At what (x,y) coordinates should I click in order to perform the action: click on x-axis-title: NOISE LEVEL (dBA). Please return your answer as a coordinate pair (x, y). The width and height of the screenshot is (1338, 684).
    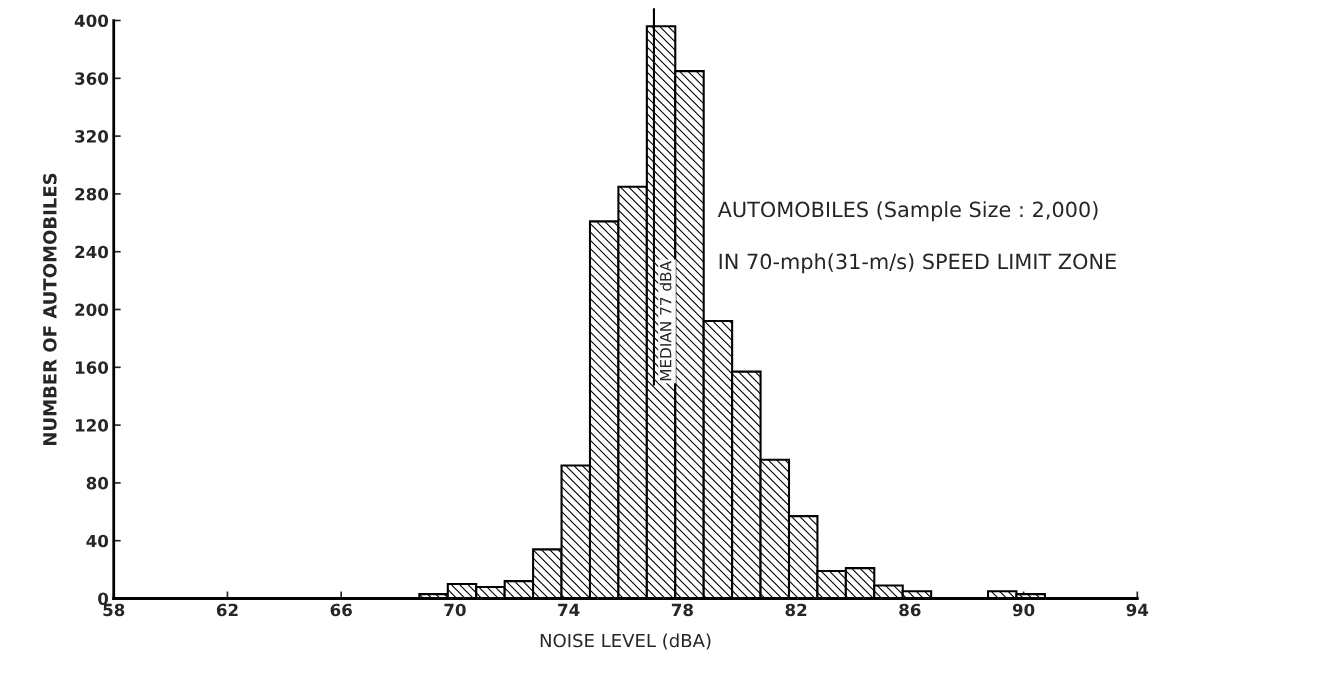
    Looking at the image, I should click on (625, 641).